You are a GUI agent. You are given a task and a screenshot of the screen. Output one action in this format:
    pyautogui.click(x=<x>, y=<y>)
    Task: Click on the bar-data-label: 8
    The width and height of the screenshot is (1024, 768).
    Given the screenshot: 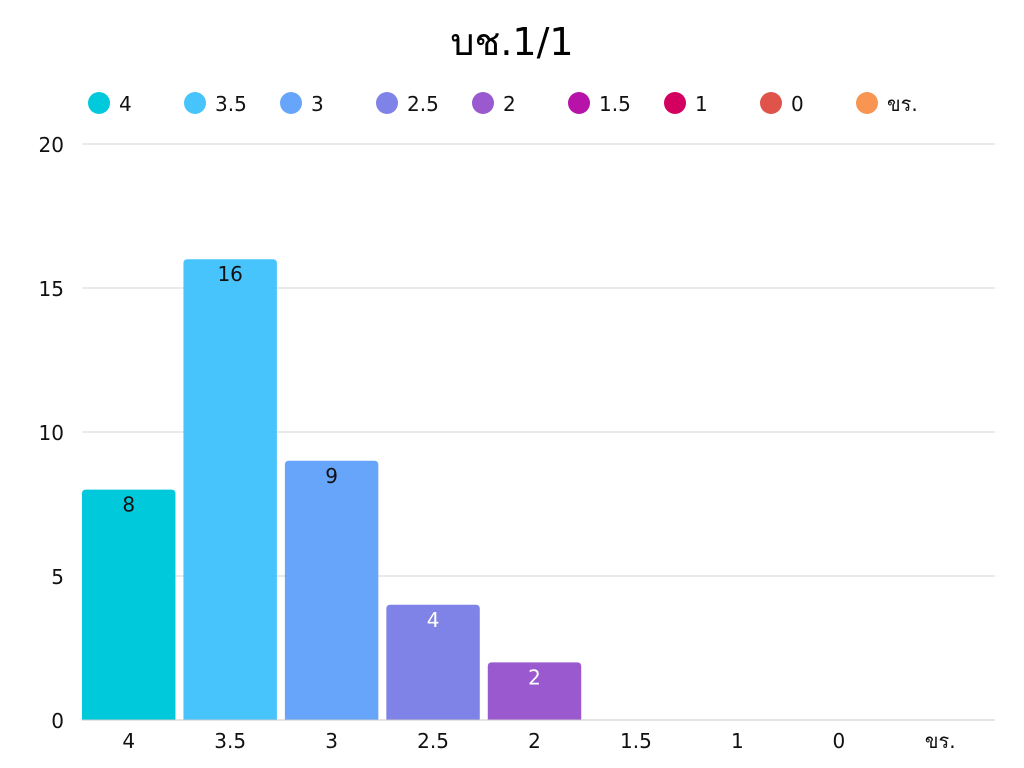 What is the action you would take?
    pyautogui.click(x=128, y=505)
    